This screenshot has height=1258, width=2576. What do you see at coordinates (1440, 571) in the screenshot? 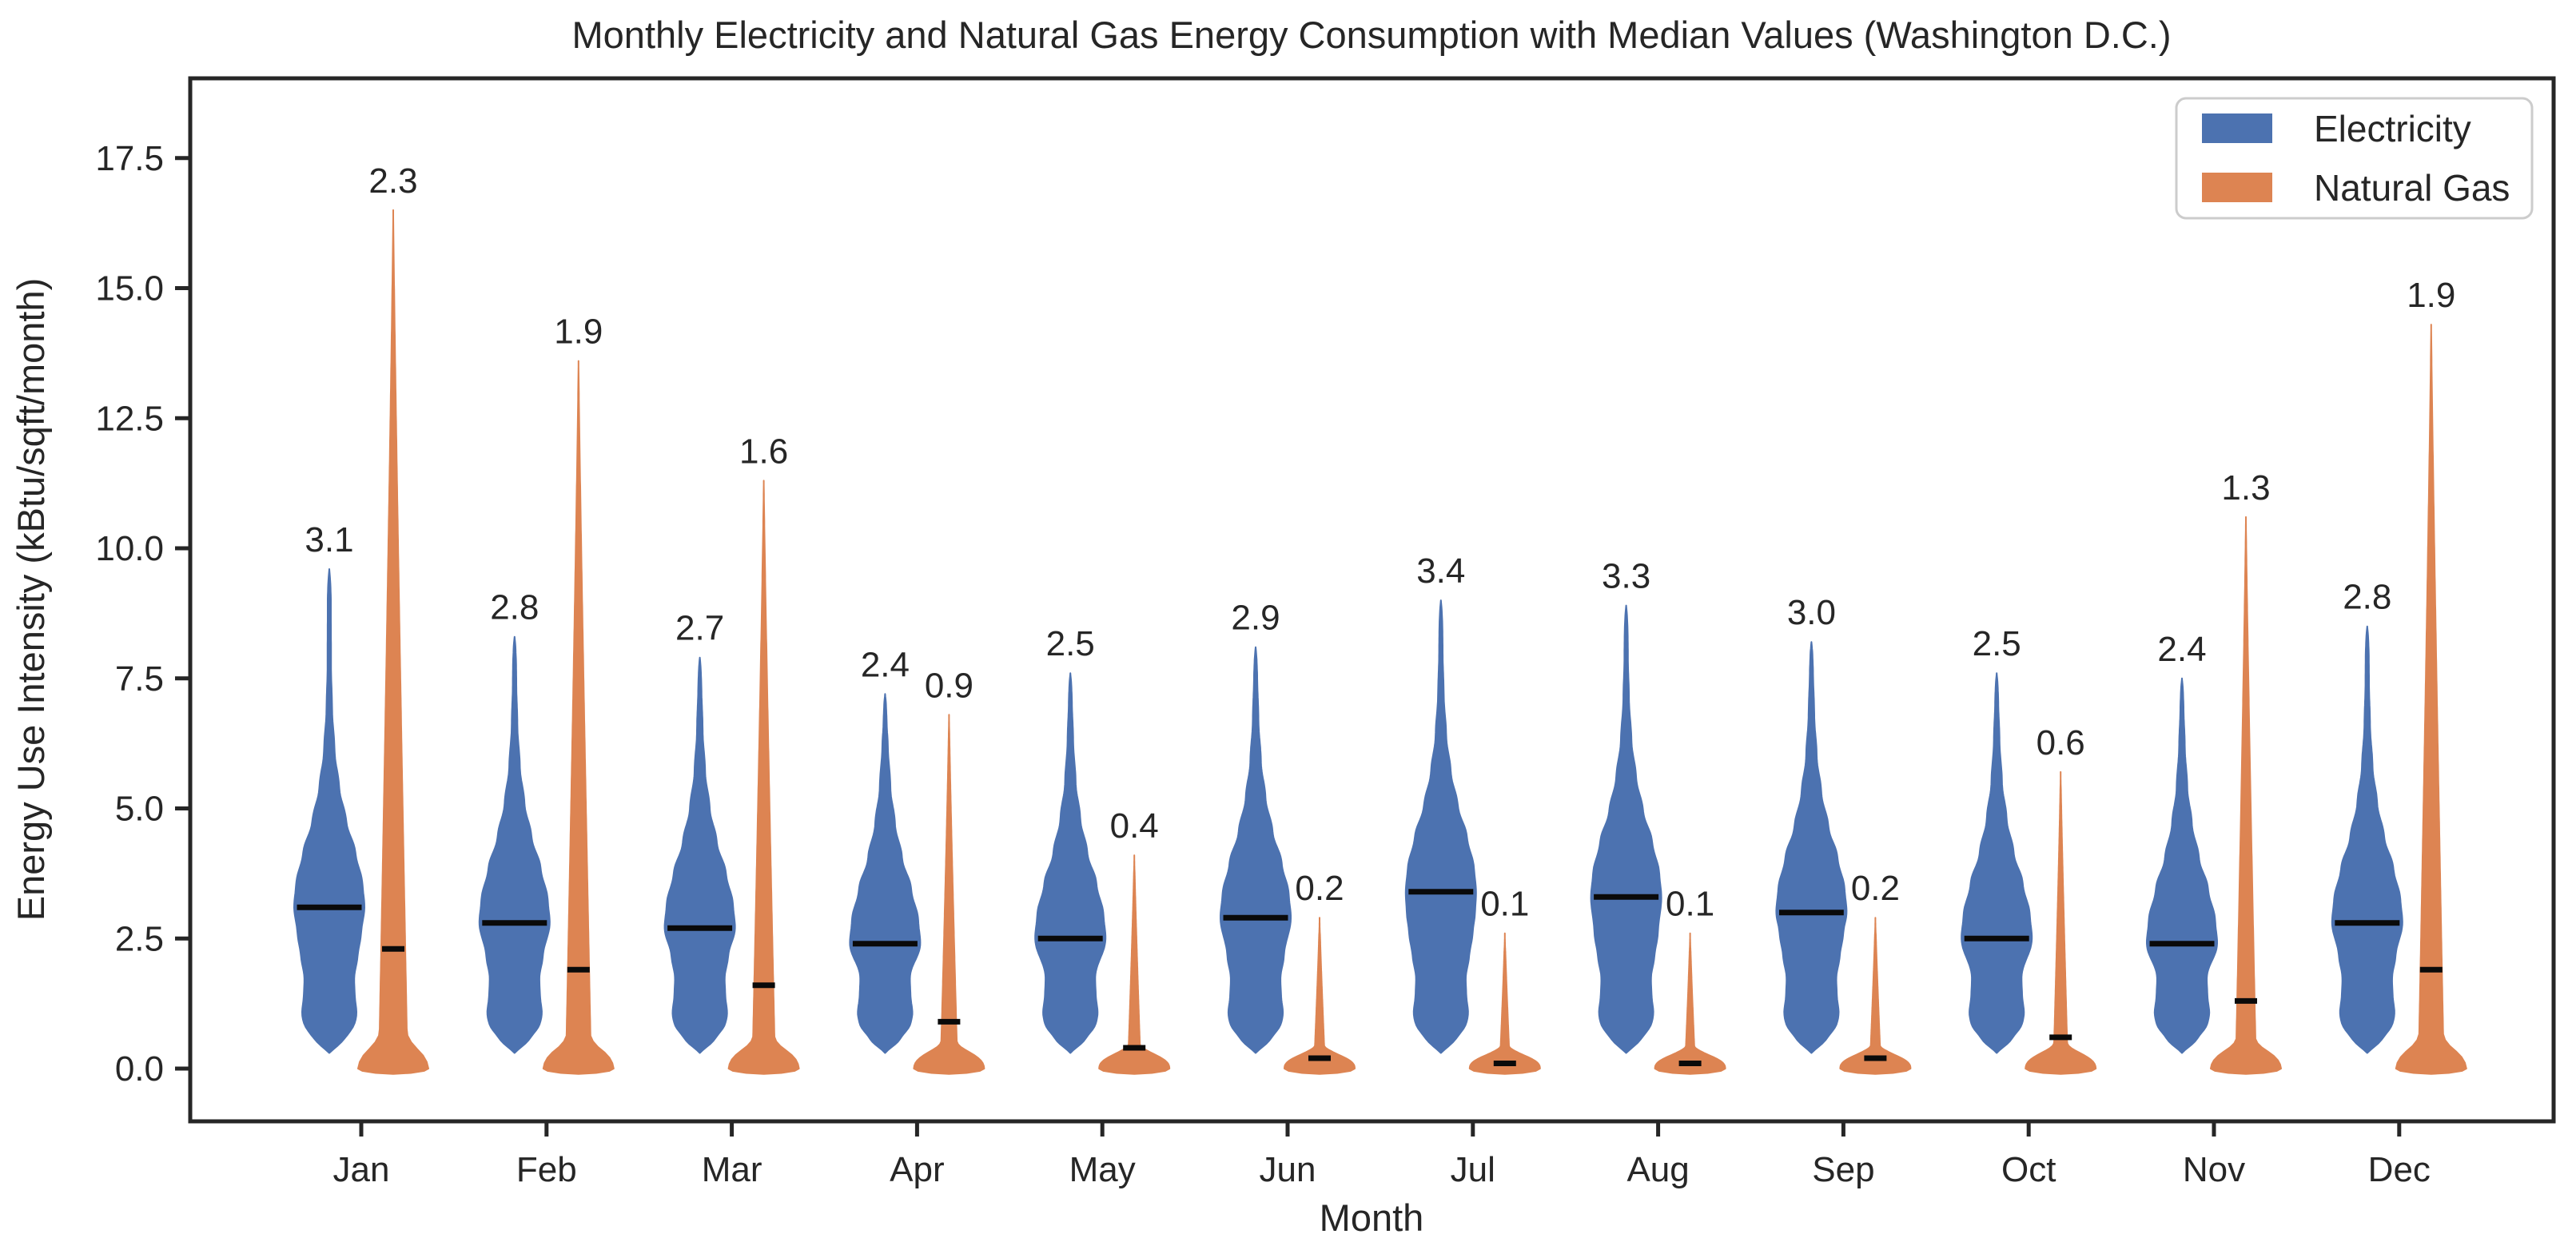
I see `median-value-label-electricity-jul: 3.4` at bounding box center [1440, 571].